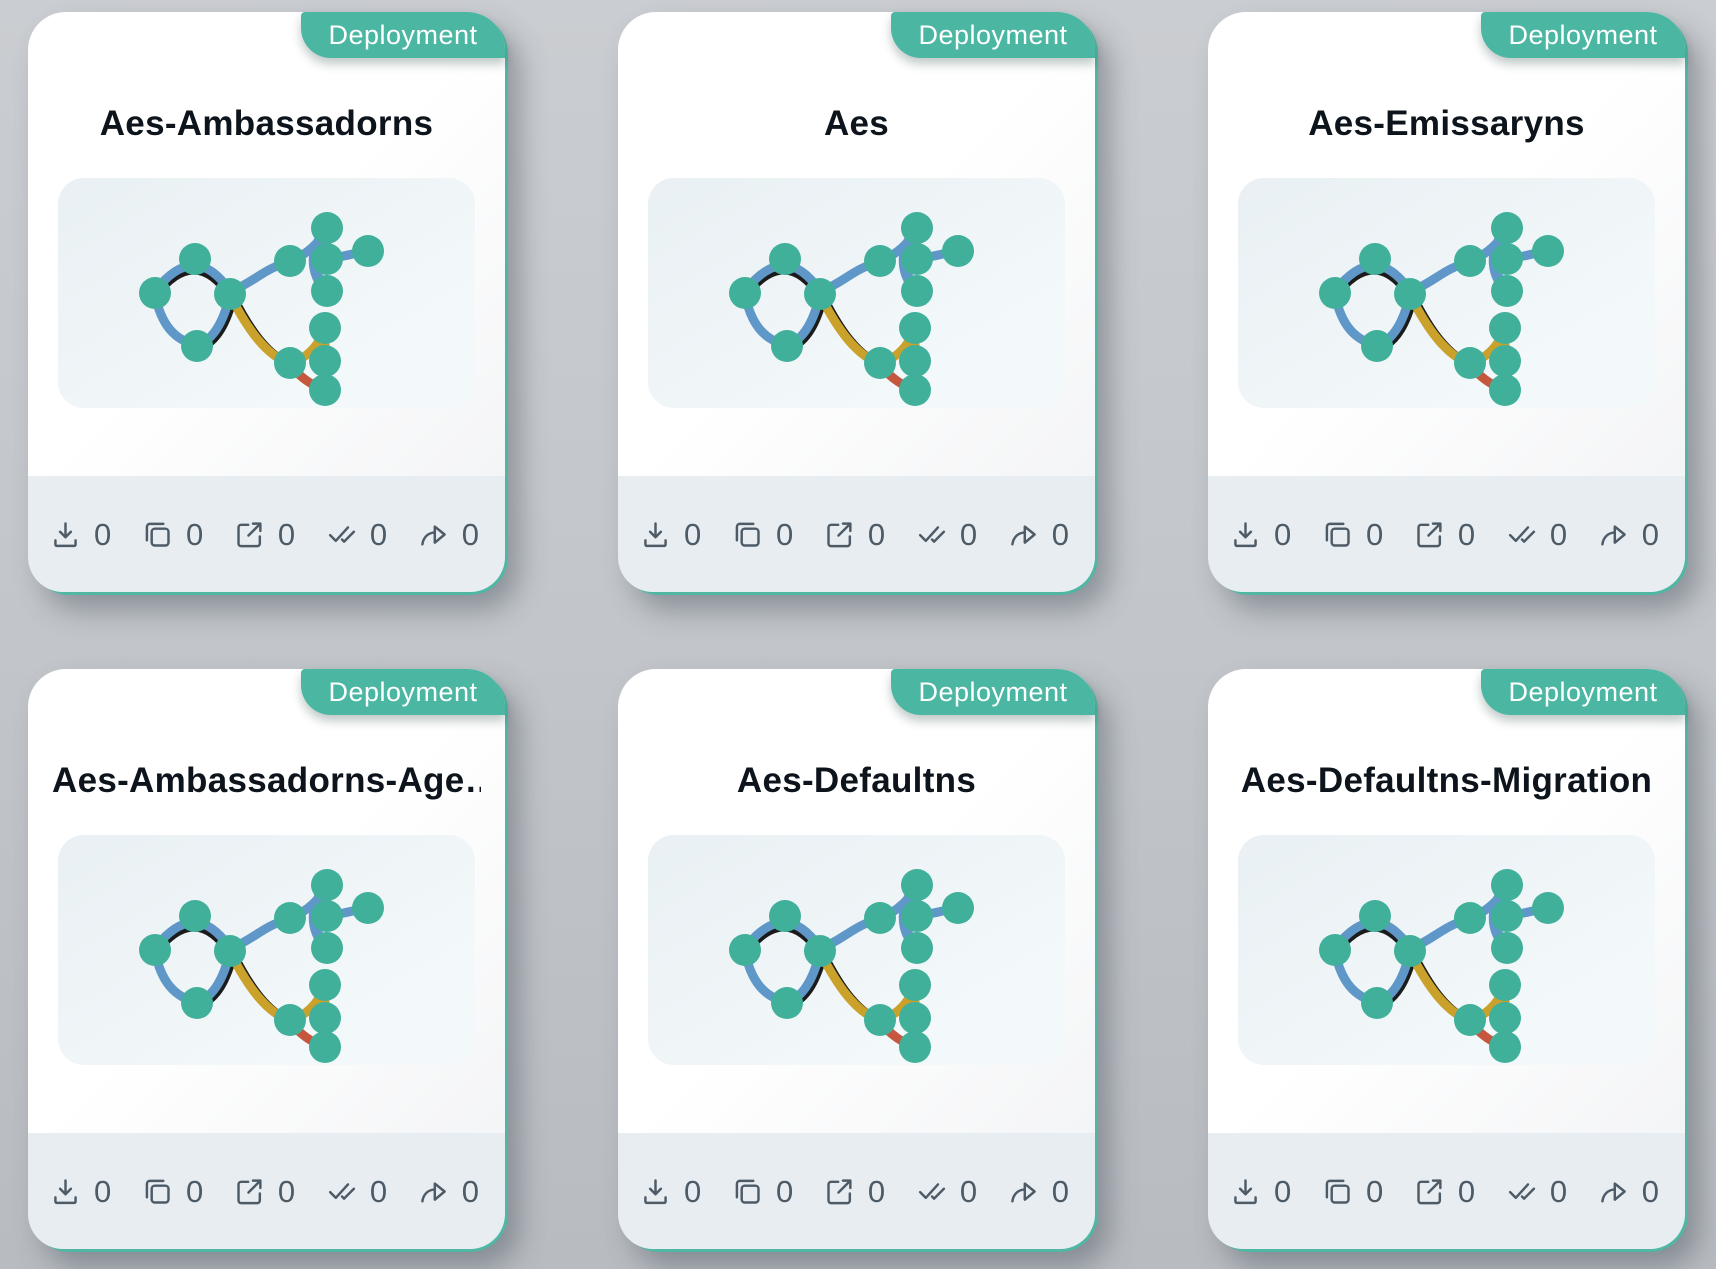 The height and width of the screenshot is (1269, 1716). I want to click on deployment-card: Deployment Aes-Defaultns 0 0 0 0, so click(856, 959).